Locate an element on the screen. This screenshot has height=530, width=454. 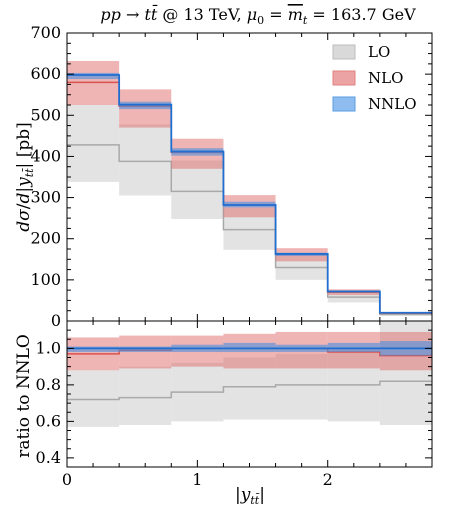
legend-item-nnlo: NNLO is located at coordinates (374, 104).